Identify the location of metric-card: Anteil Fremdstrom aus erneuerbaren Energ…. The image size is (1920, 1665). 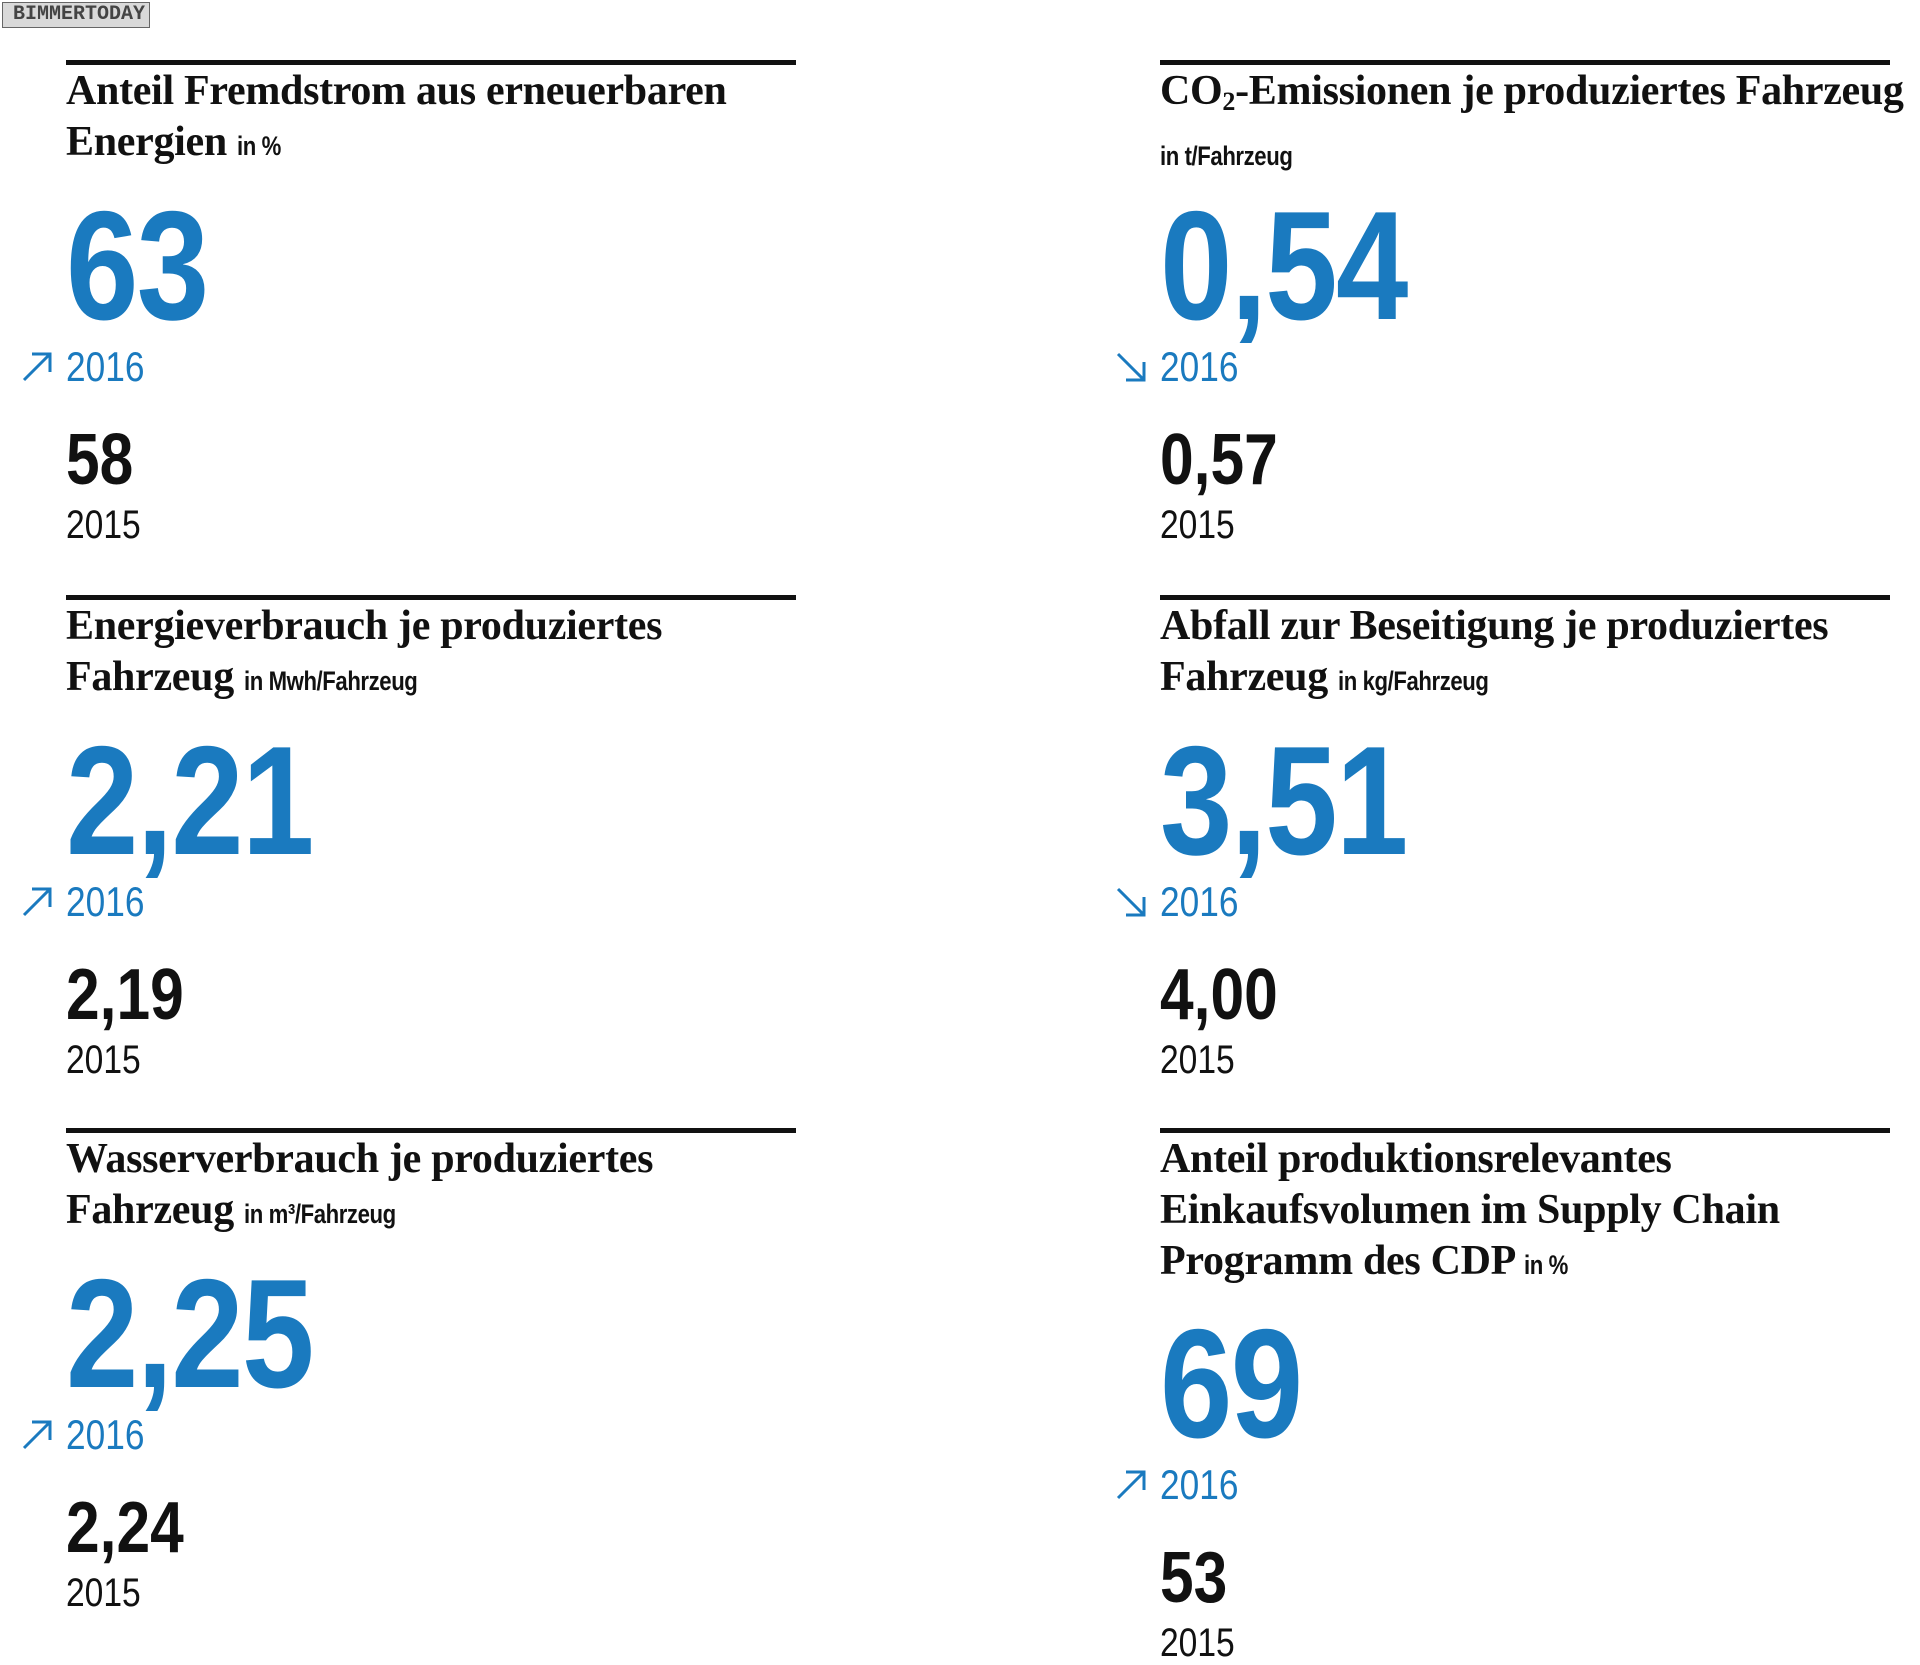
(409, 320).